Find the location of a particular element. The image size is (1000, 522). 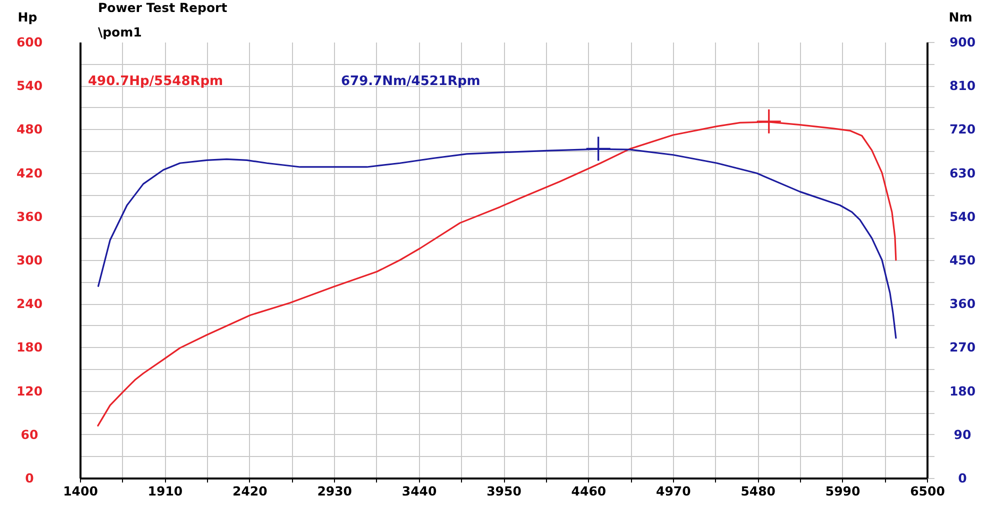

x-tick-label: 2420 is located at coordinates (250, 491).